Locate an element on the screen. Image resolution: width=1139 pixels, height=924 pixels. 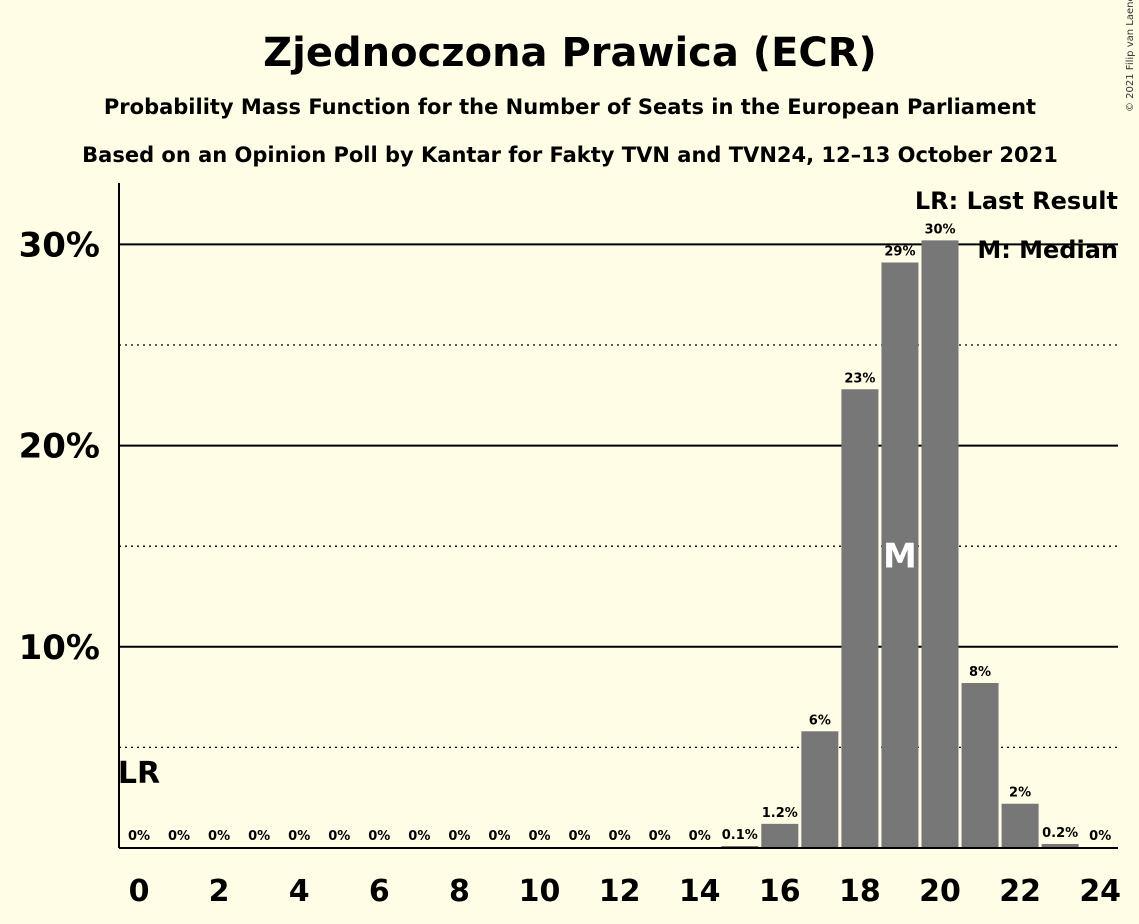
x-tick-label: 0 is located at coordinates (139, 891).